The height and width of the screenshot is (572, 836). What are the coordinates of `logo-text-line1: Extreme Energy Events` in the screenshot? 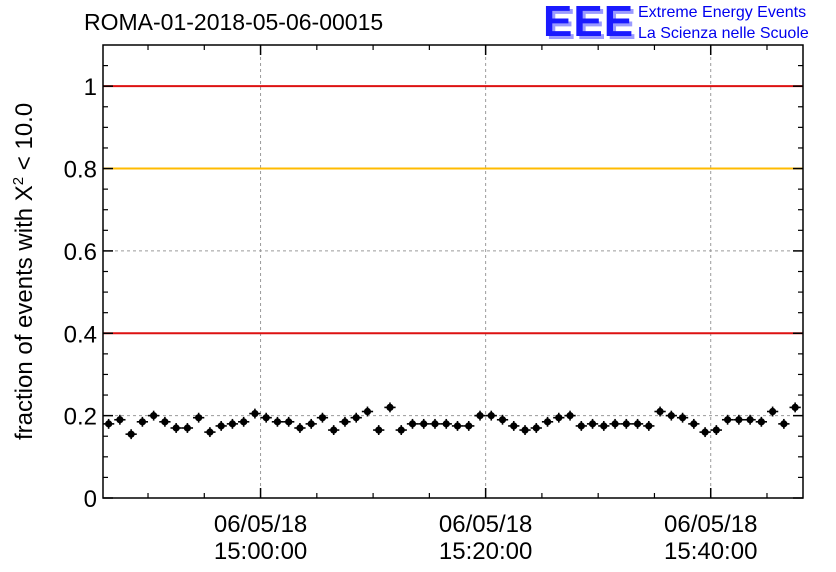 It's located at (722, 12).